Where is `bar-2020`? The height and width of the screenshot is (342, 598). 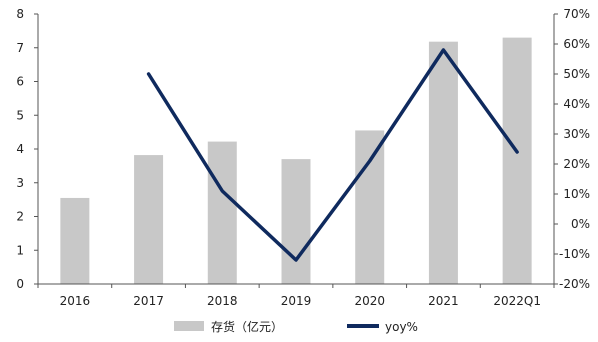 bar-2020 is located at coordinates (370, 207).